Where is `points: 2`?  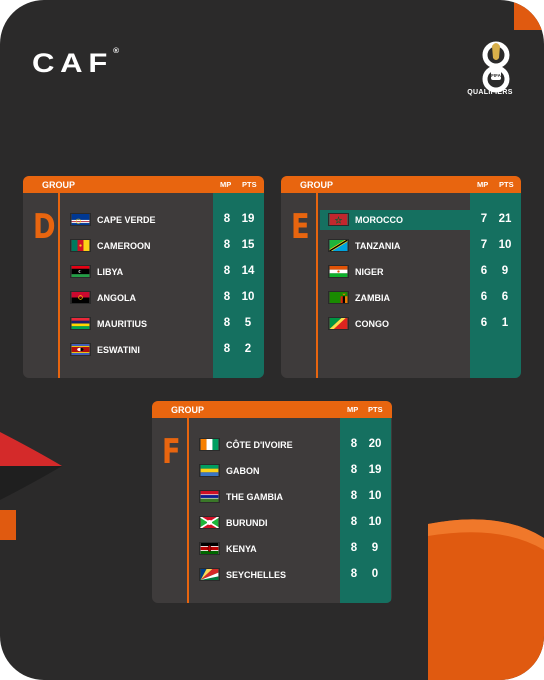
points: 2 is located at coordinates (248, 349).